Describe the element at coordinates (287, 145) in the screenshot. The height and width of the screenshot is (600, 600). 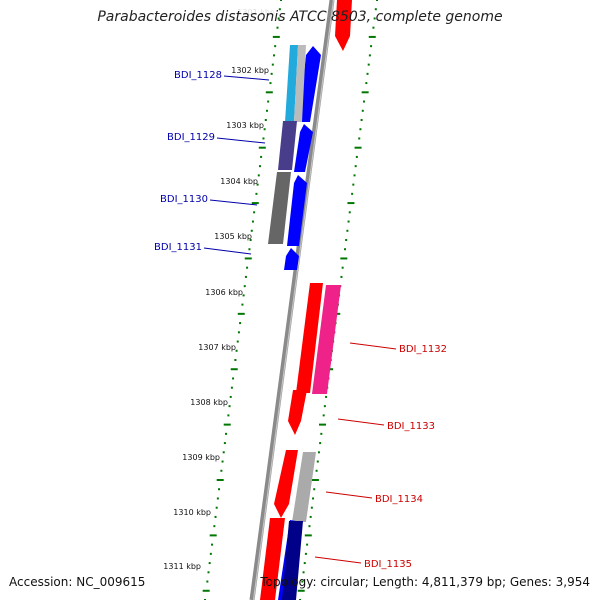
I see `gene-cog-purple` at that location.